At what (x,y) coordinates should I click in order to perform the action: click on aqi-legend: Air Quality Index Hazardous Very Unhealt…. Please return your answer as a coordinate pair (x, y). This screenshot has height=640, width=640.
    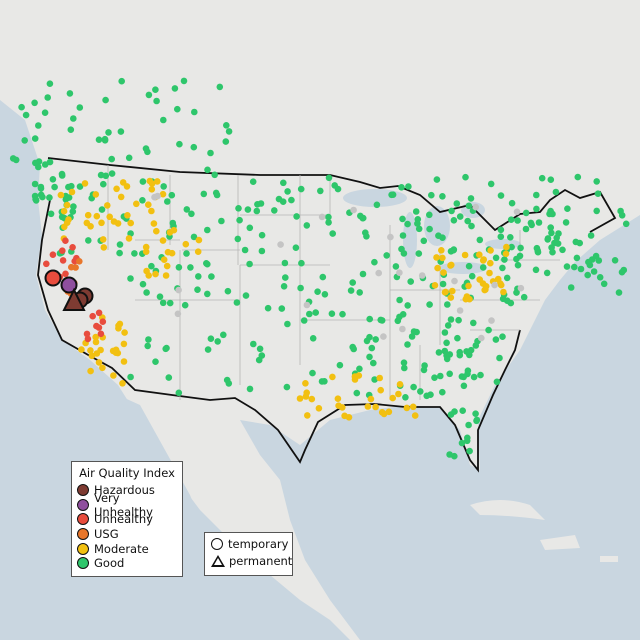
    Looking at the image, I should click on (127, 519).